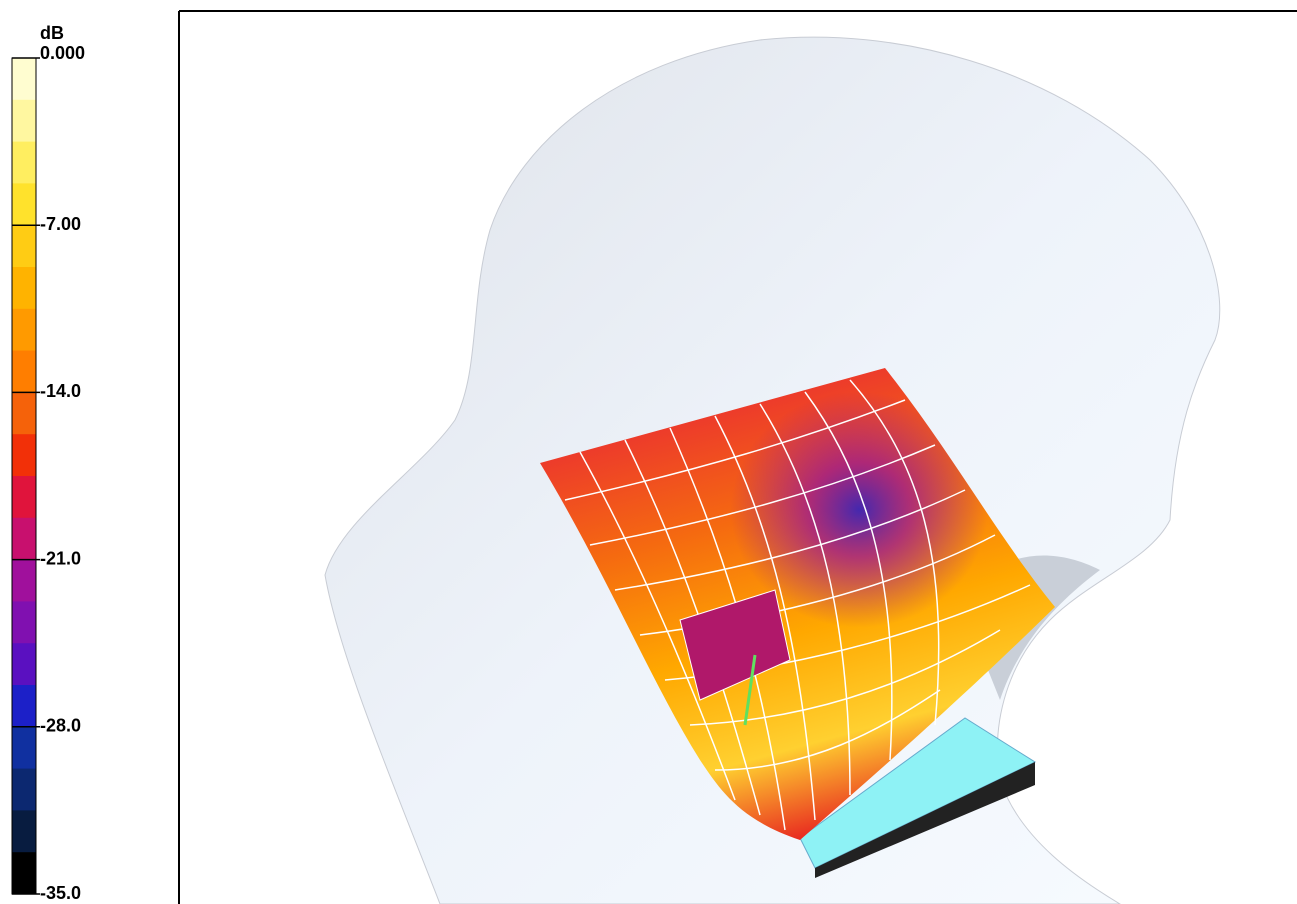  Describe the element at coordinates (60, 224) in the screenshot. I see `colorbar-label: -7.00` at that location.